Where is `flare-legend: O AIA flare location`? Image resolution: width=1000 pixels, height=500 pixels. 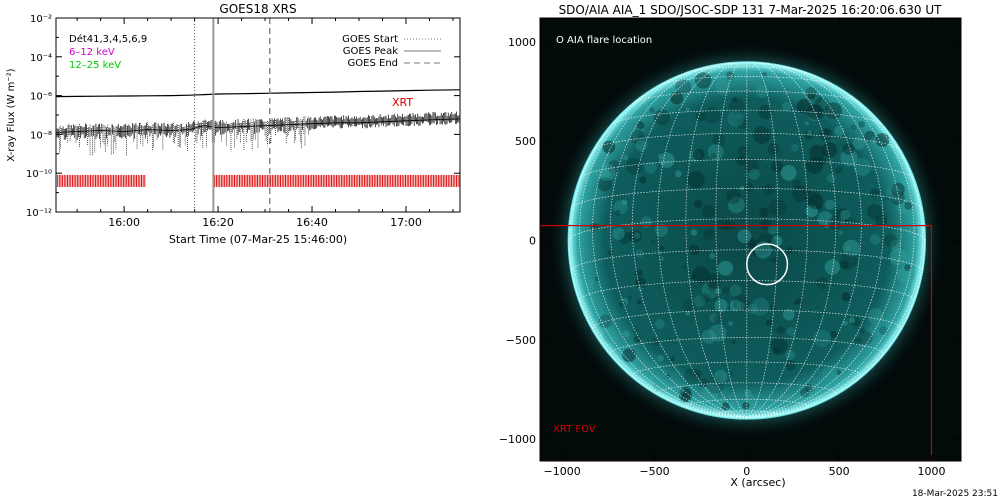 flare-legend: O AIA flare location is located at coordinates (604, 40).